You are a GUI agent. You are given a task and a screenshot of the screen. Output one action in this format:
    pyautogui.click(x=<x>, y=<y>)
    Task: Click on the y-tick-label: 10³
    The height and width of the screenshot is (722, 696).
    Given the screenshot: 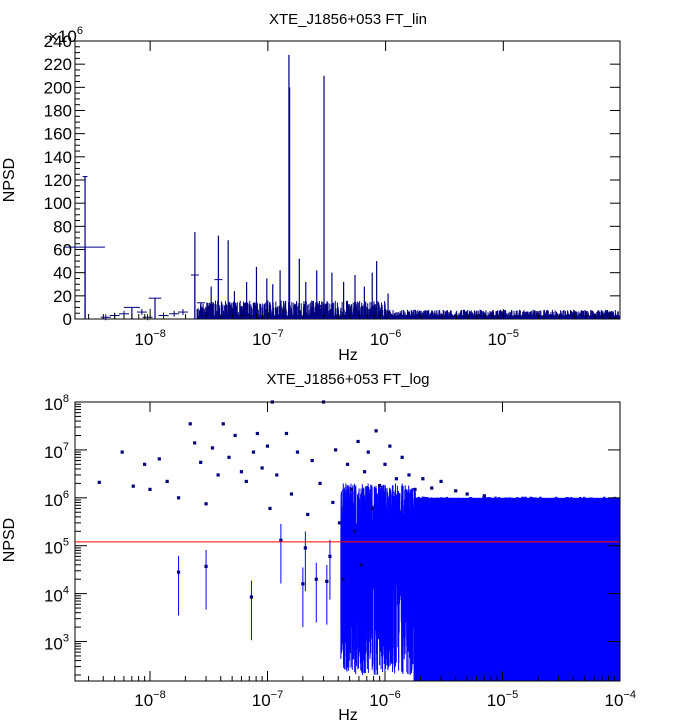 What is the action you would take?
    pyautogui.click(x=56, y=643)
    